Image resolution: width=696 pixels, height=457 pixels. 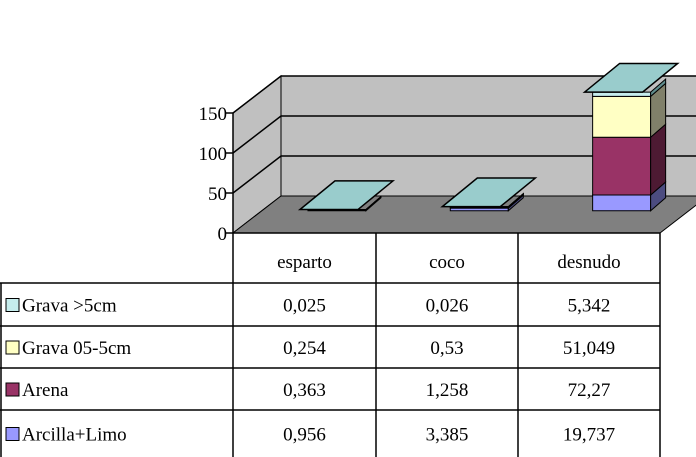 What do you see at coordinates (589, 348) in the screenshot?
I see `data-value: 51,049` at bounding box center [589, 348].